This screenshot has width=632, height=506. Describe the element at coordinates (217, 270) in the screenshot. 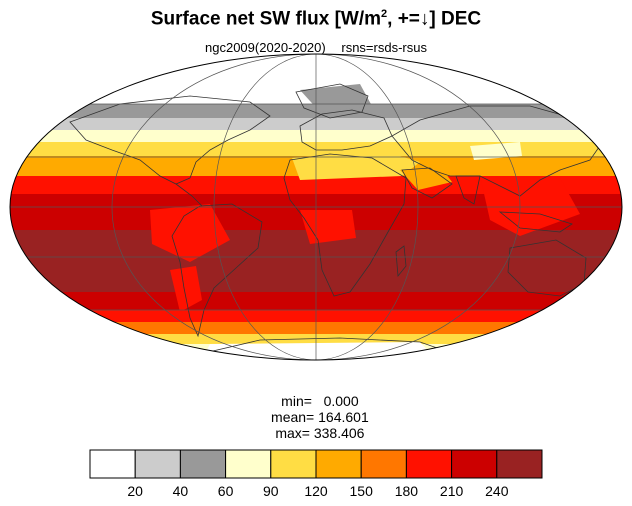

I see `outline-south-america` at that location.